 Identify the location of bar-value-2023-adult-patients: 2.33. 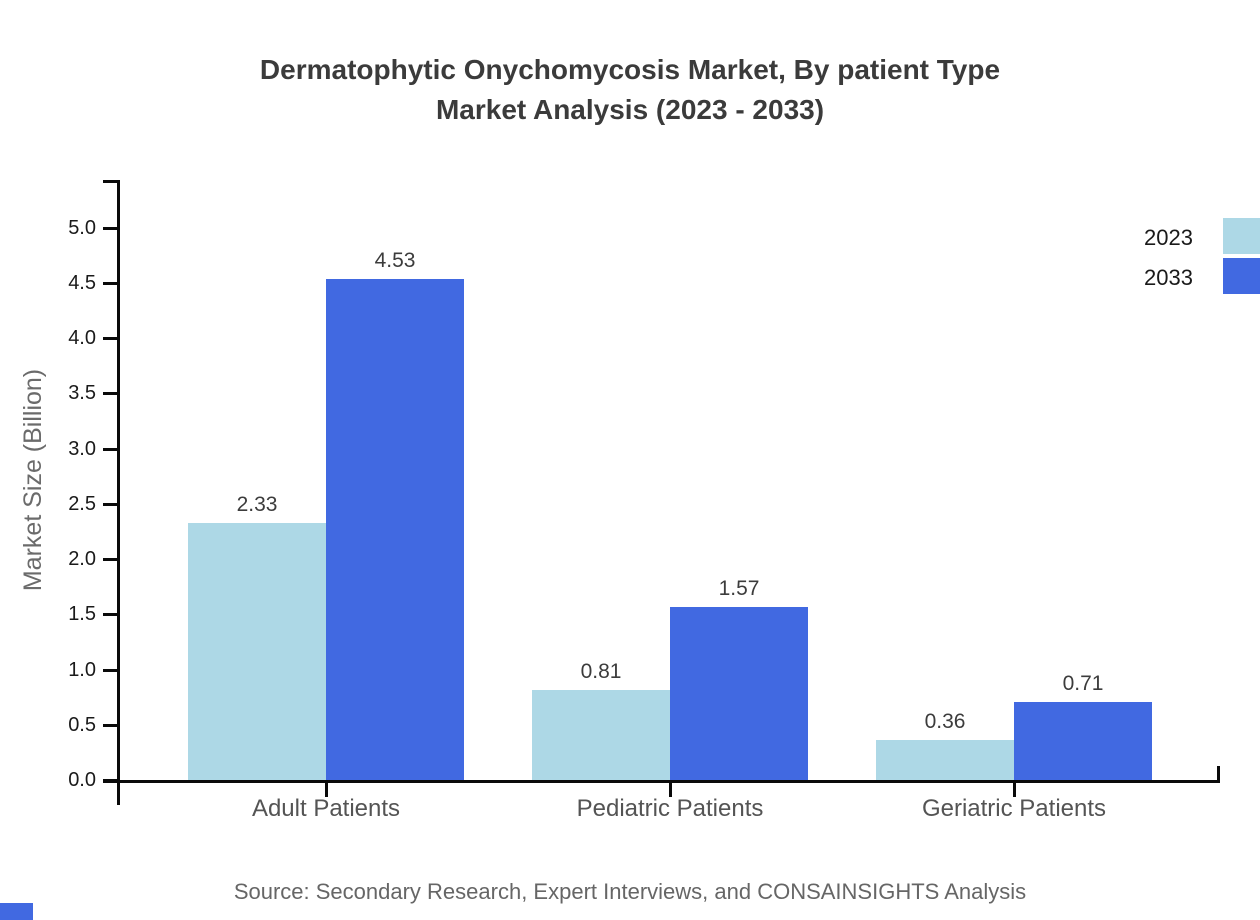
(257, 504).